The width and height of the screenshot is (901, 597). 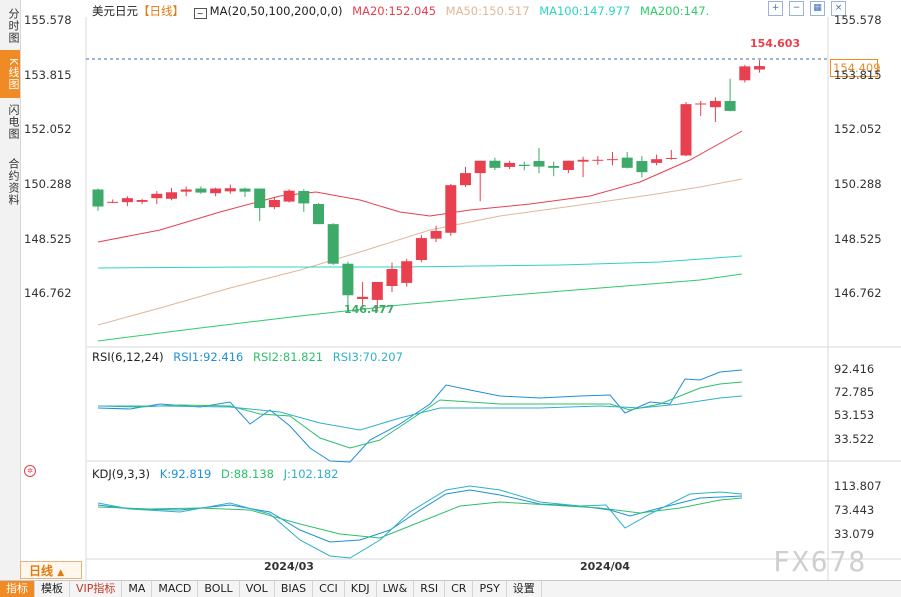 I want to click on zoom-in-icon: +, so click(x=775, y=8).